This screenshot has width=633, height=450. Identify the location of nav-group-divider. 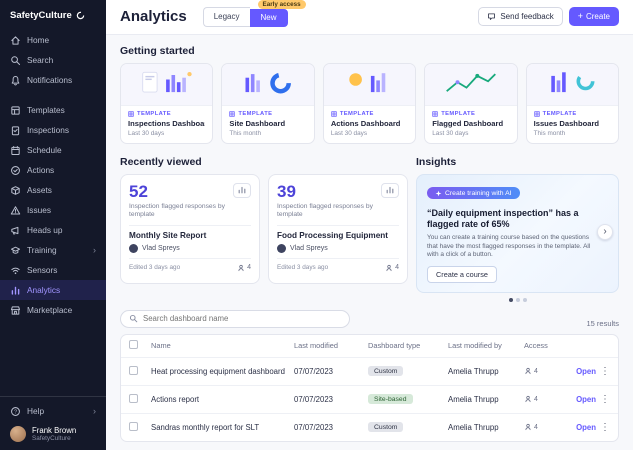
(53, 95).